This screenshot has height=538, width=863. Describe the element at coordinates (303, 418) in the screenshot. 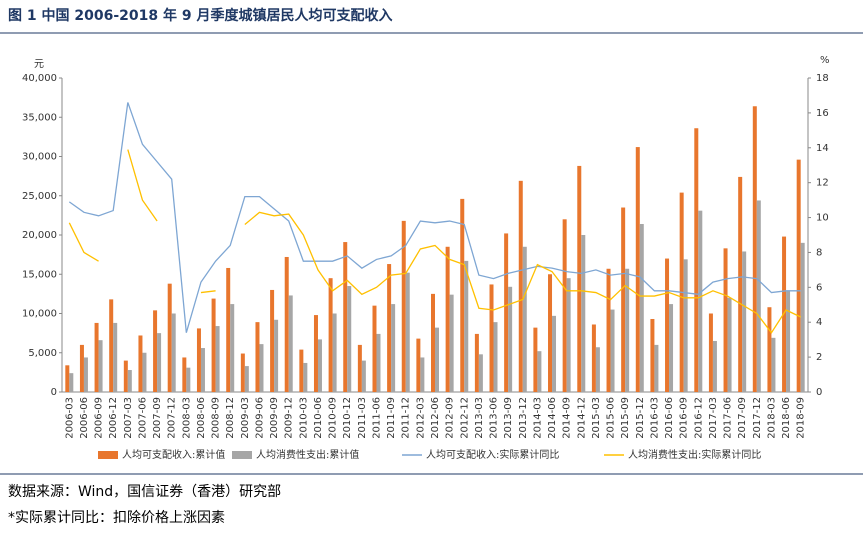

I see `x-tick-label: 2010-03` at that location.